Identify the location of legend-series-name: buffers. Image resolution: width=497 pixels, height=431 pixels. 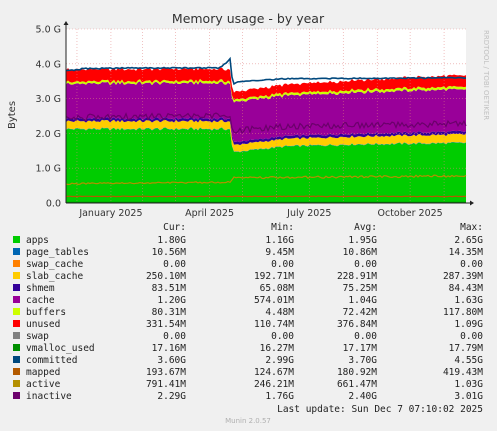
(46, 312).